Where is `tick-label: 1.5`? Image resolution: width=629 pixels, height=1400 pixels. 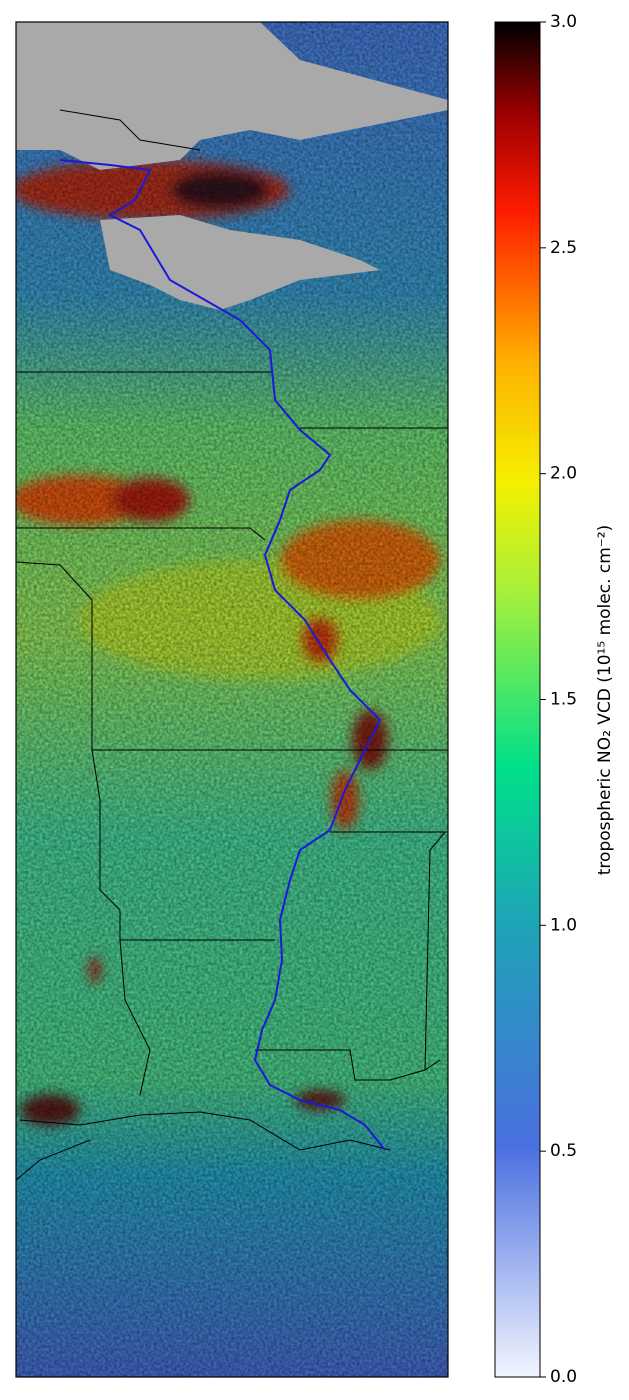
tick-label: 1.5 is located at coordinates (563, 700).